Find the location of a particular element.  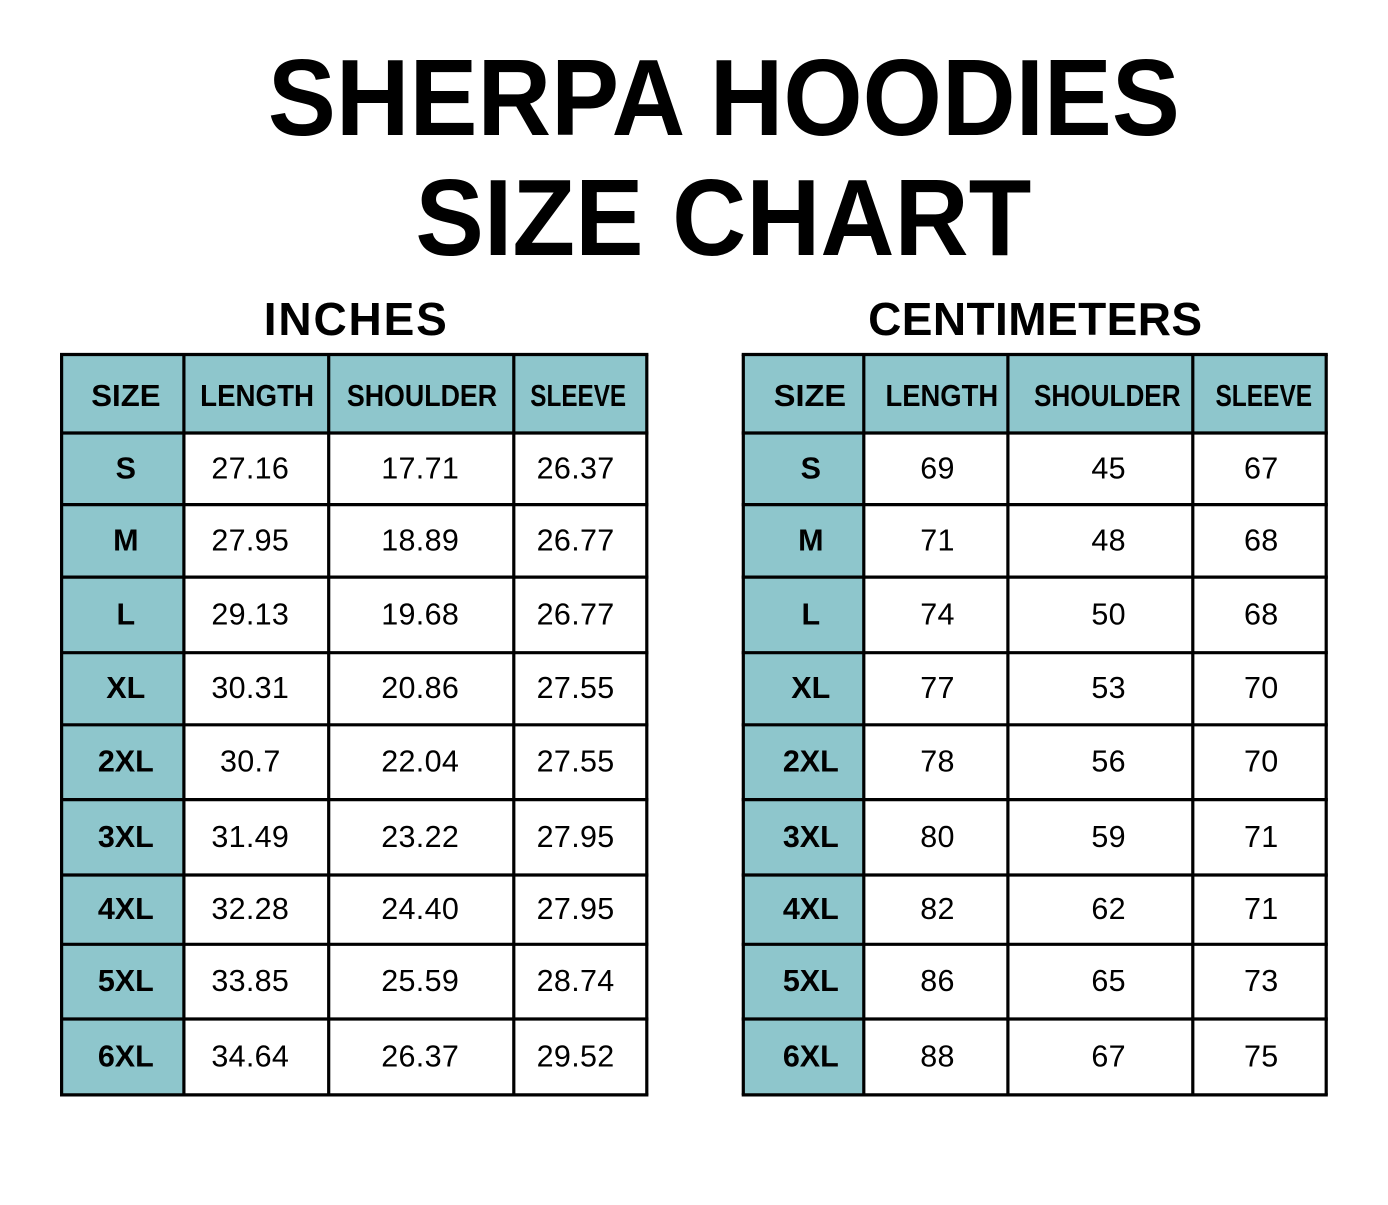

svg-text: 62 is located at coordinates (1108, 909).